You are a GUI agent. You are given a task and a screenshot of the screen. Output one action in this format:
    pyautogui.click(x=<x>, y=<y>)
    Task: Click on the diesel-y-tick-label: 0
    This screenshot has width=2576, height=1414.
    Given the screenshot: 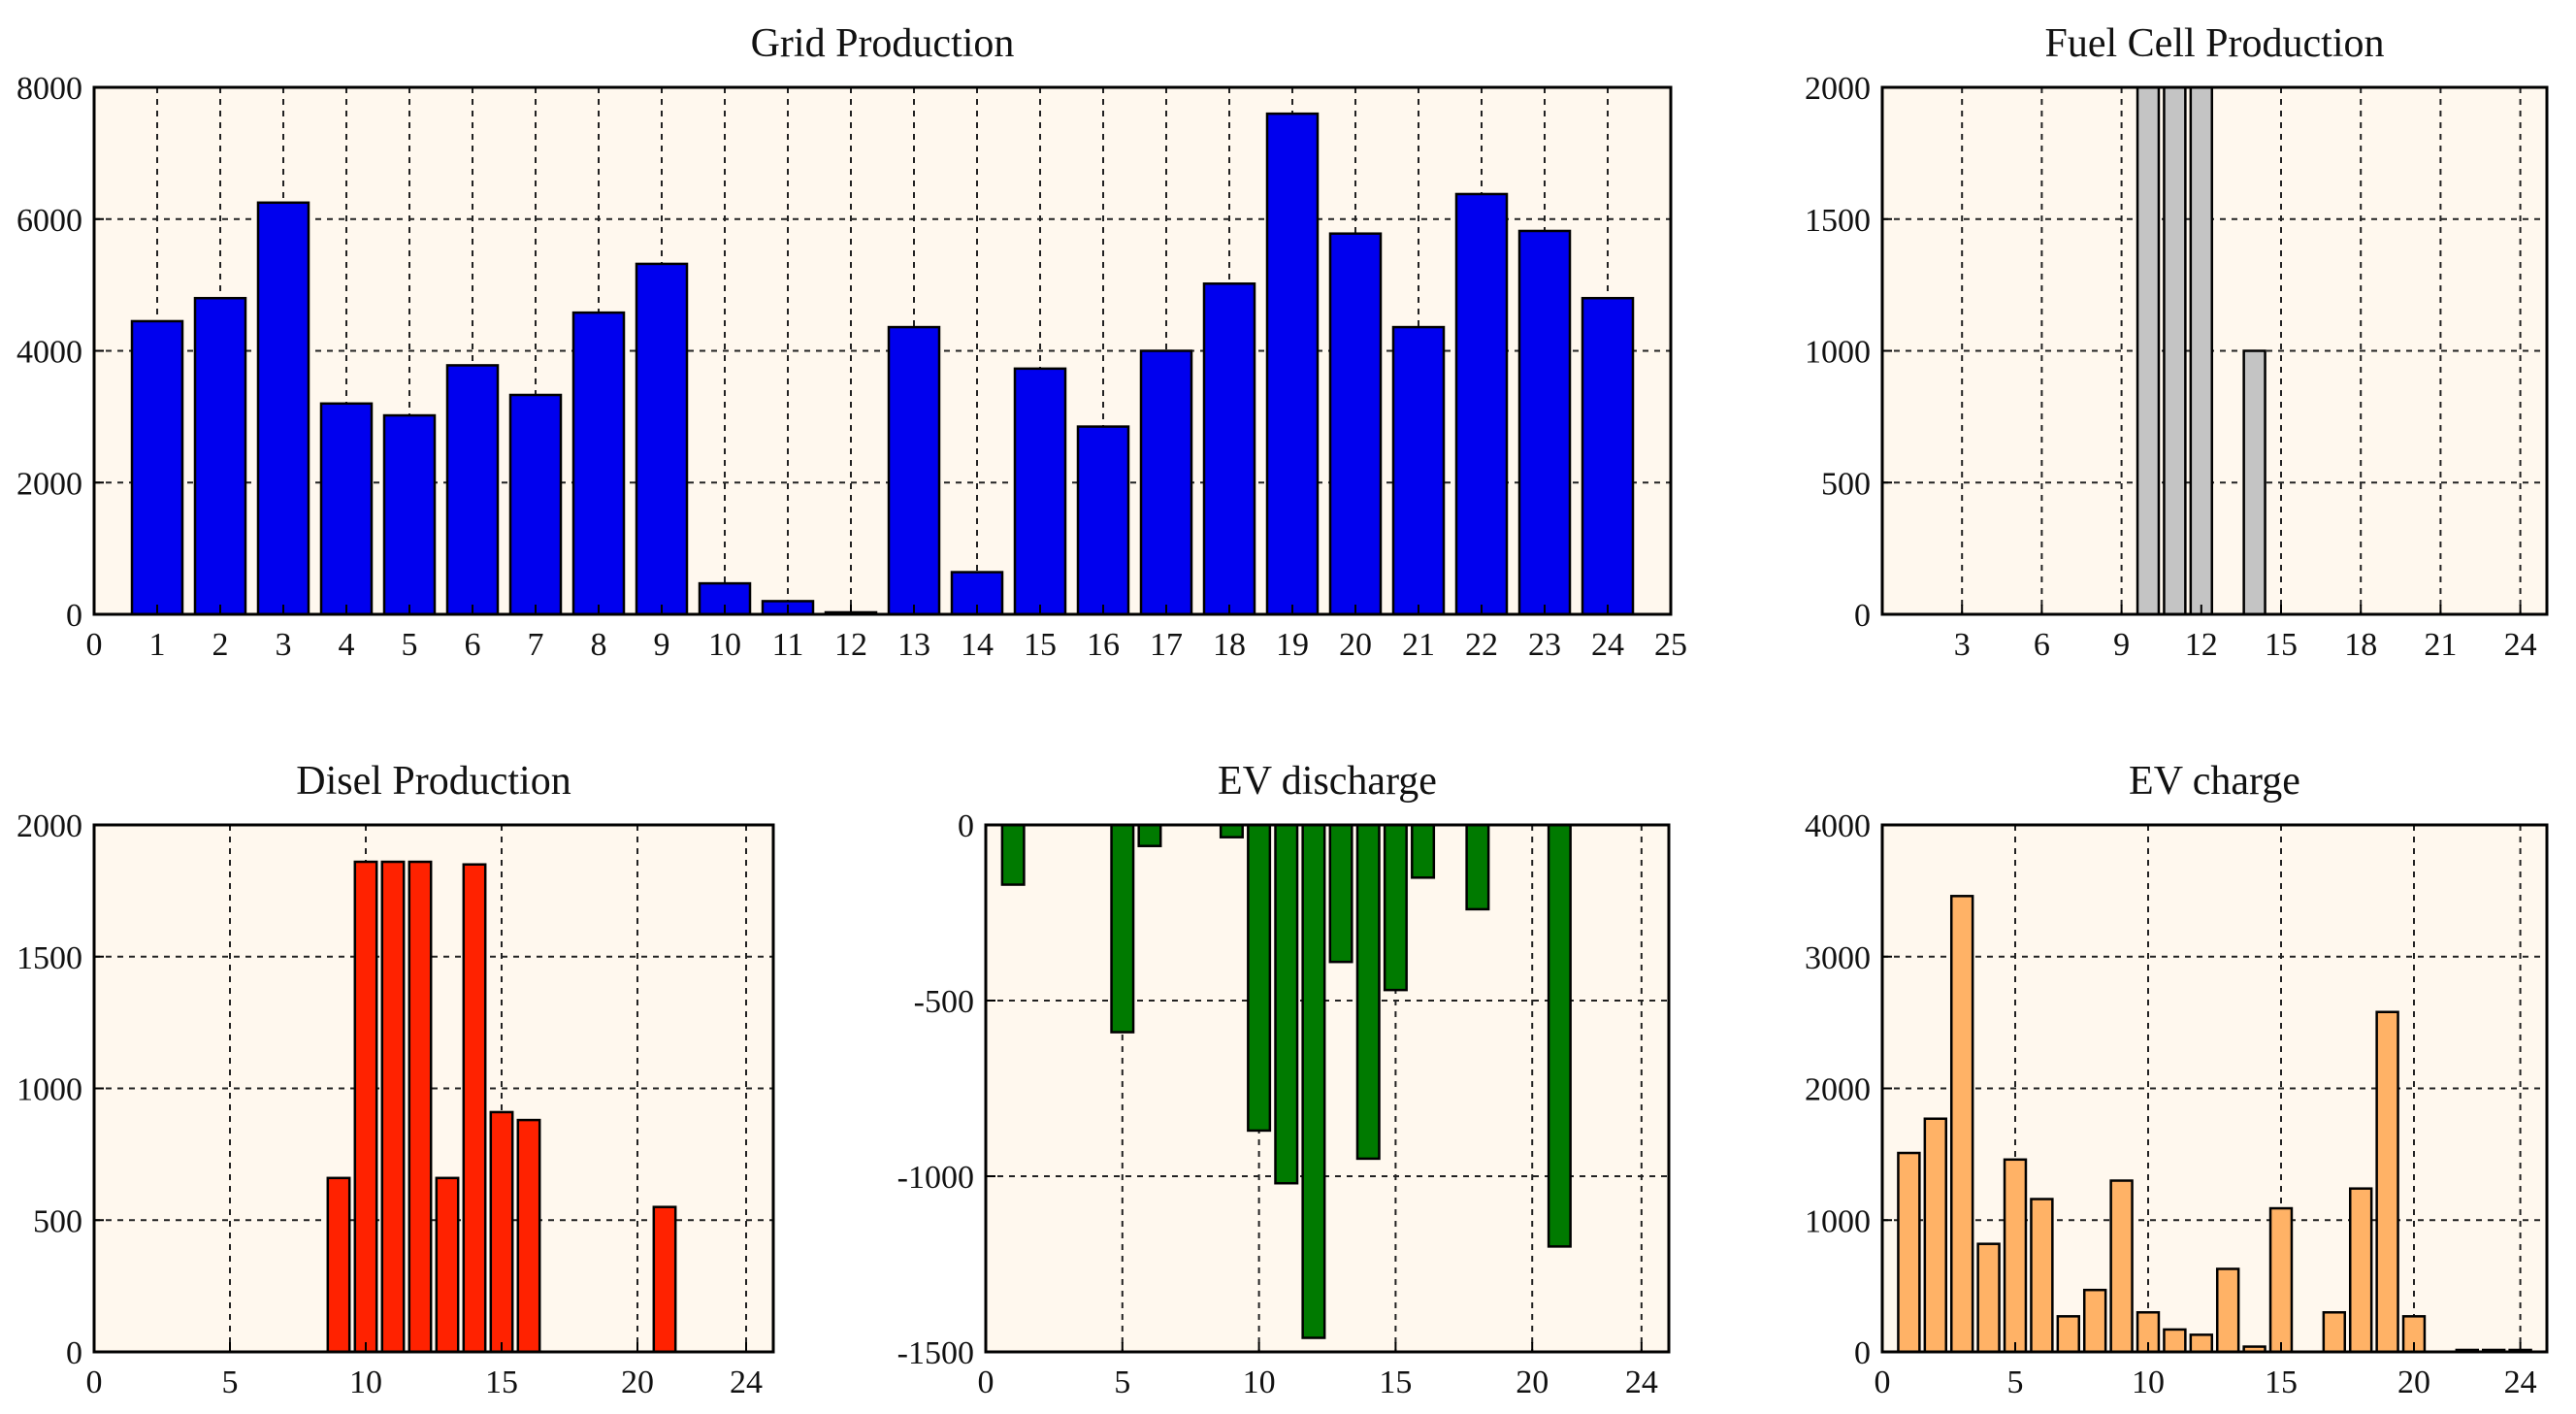 What is the action you would take?
    pyautogui.click(x=74, y=1353)
    